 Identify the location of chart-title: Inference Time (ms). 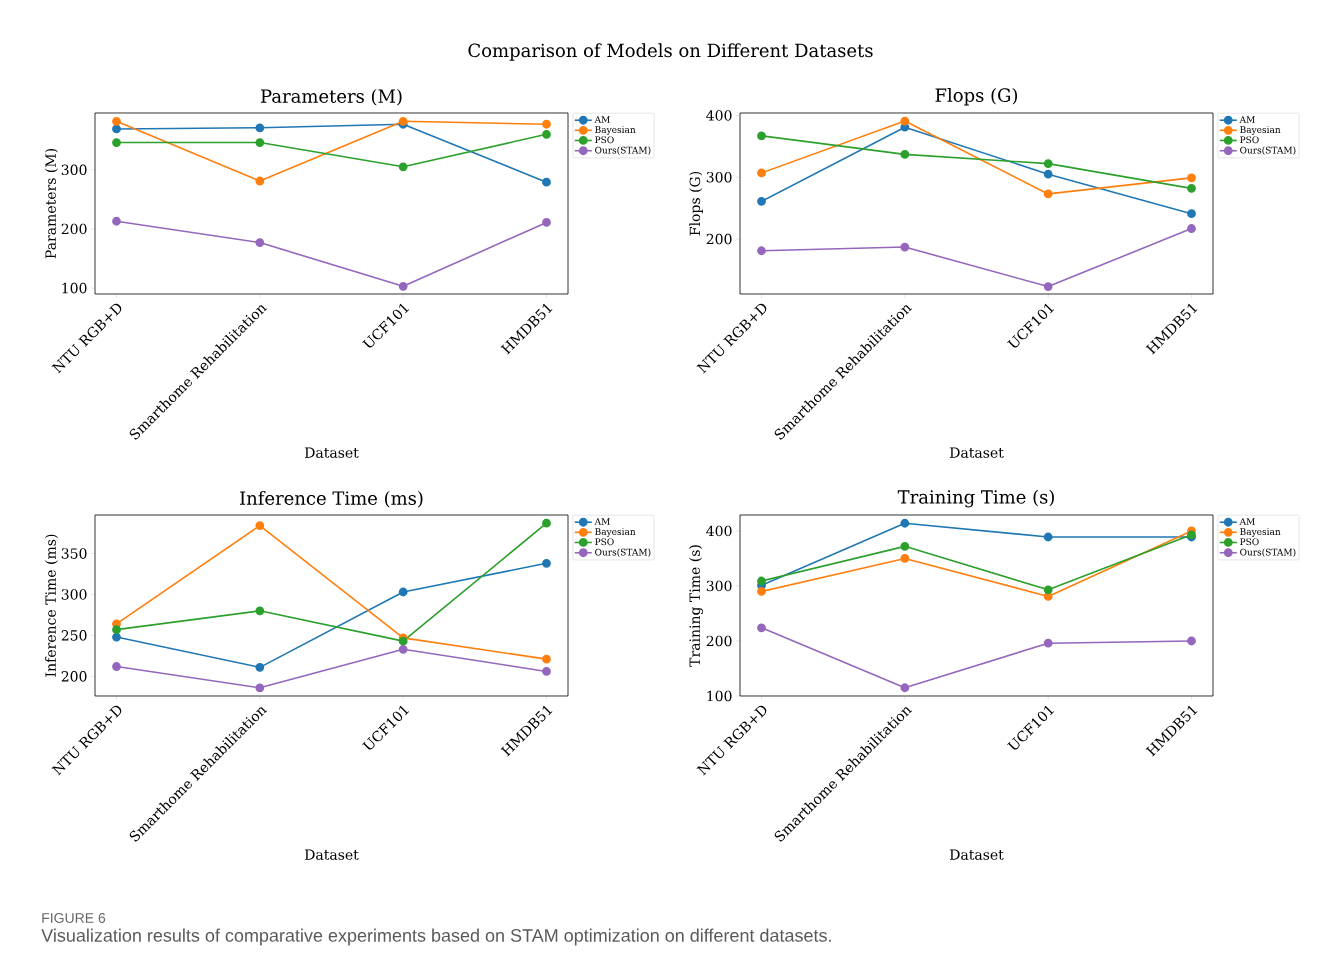
(331, 499).